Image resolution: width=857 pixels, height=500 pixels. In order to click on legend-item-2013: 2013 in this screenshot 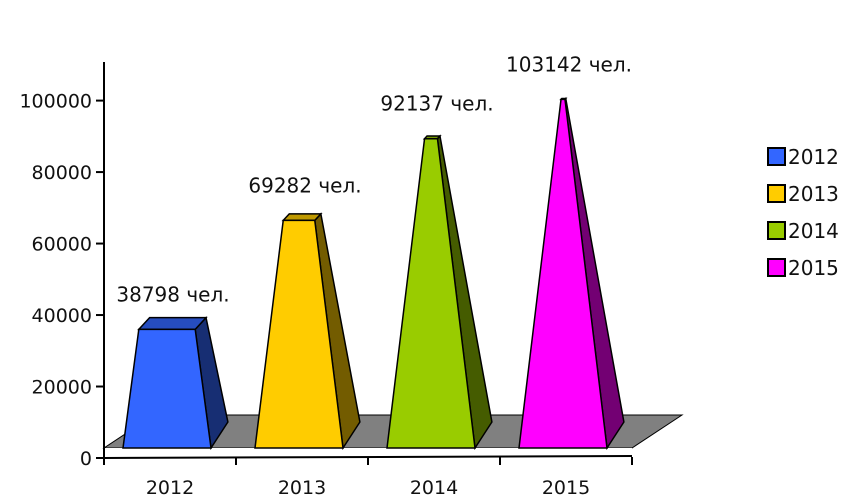, I will do `click(803, 194)`.